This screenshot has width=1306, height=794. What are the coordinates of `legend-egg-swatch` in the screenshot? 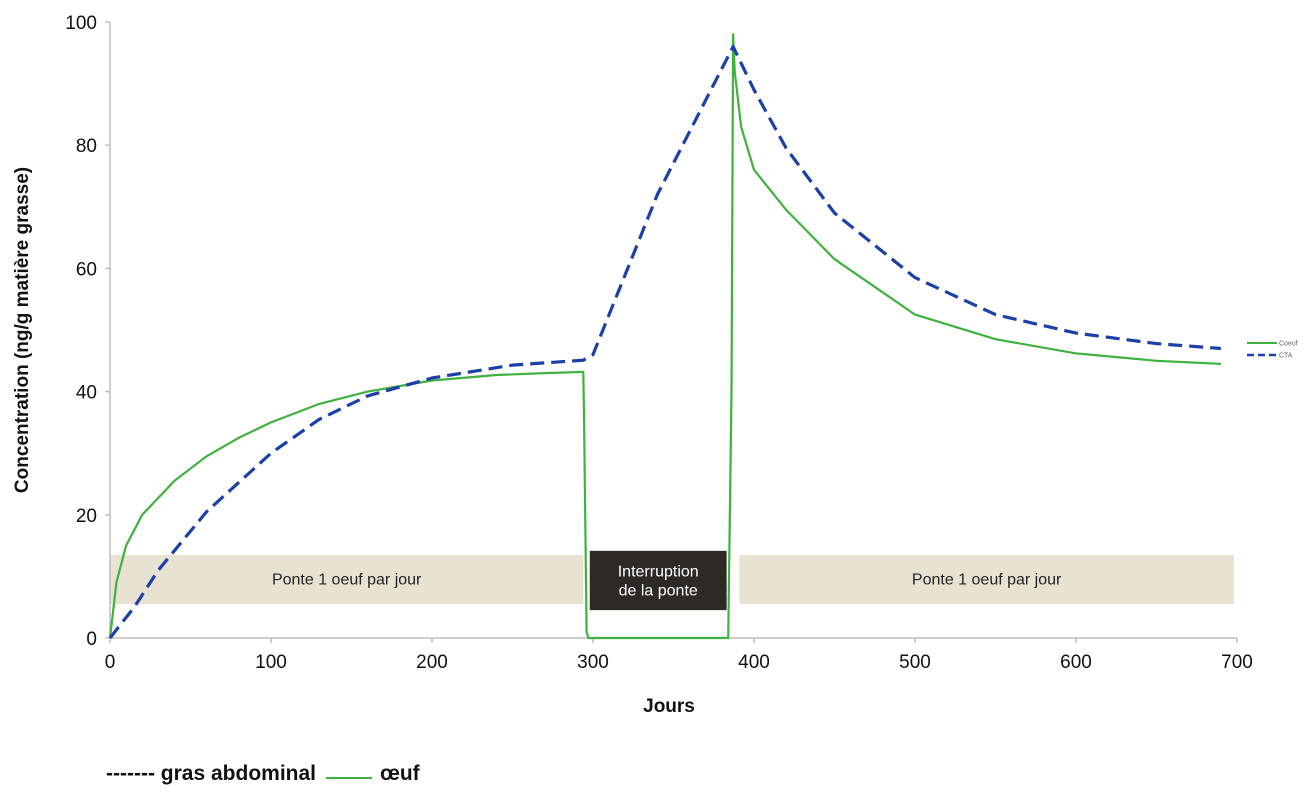 It's located at (349, 778).